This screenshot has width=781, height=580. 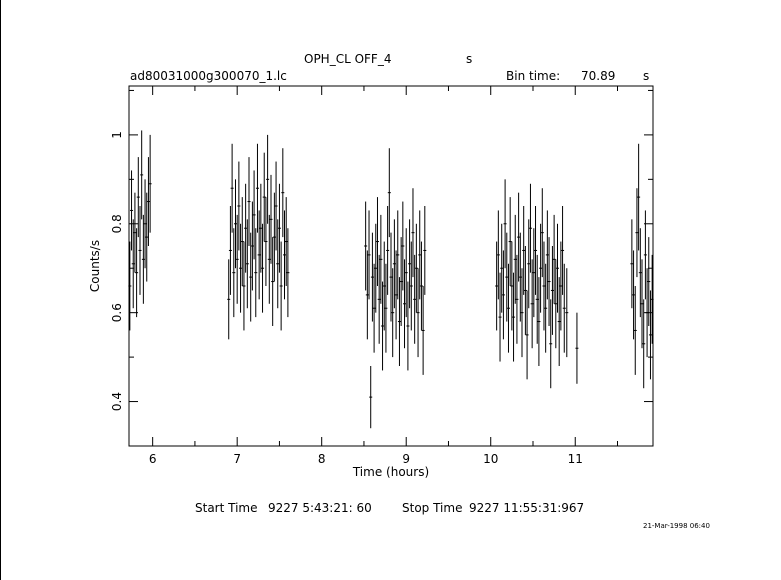 I want to click on x-tick-label: 11, so click(x=575, y=459).